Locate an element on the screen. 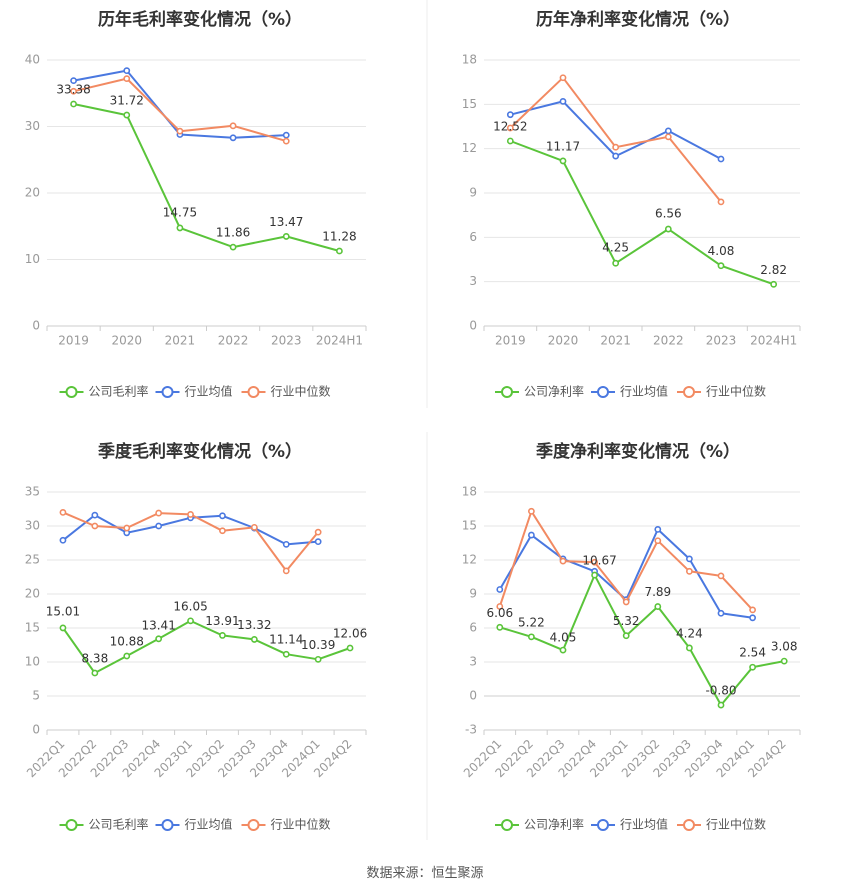 This screenshot has height=891, width=850. legend-label: 公司毛利率 is located at coordinates (119, 391).